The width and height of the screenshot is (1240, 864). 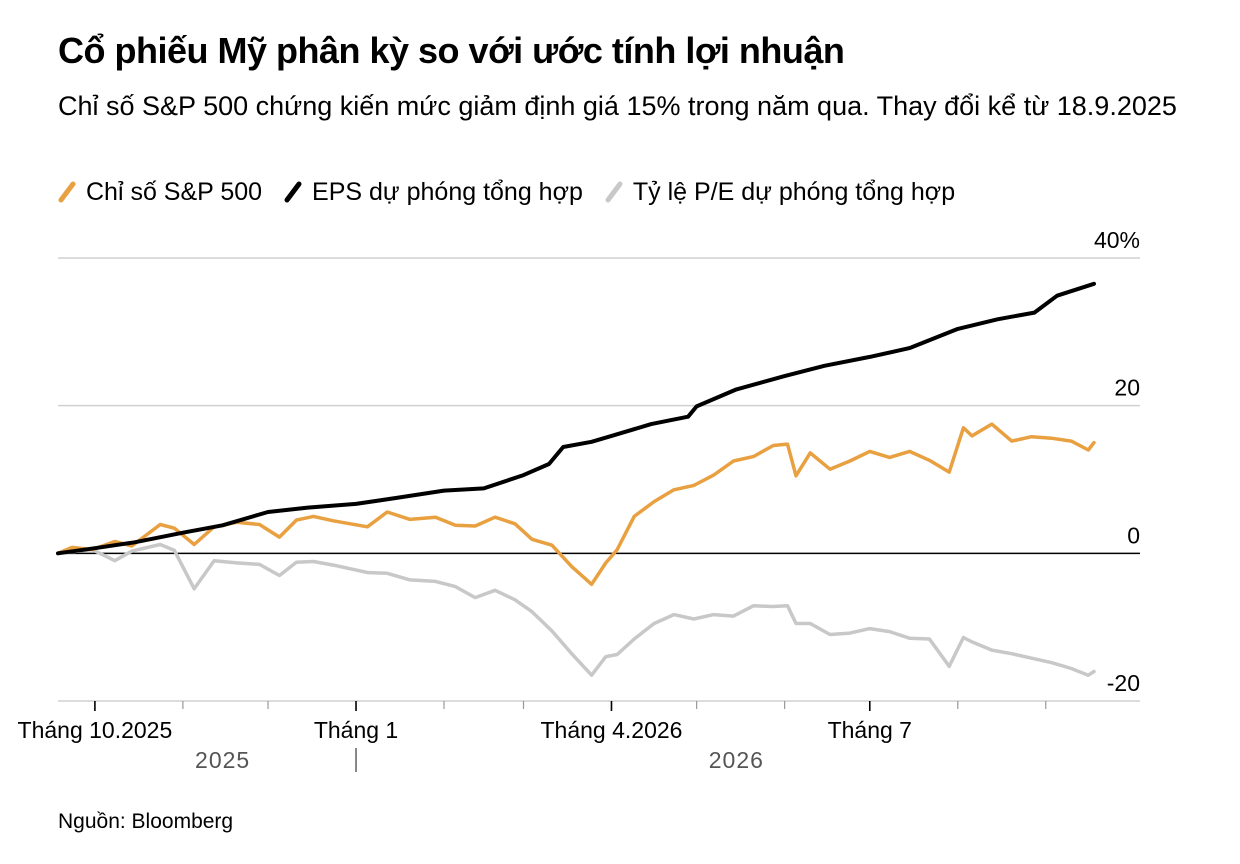 I want to click on y-tick-label: 0, so click(x=1133, y=535).